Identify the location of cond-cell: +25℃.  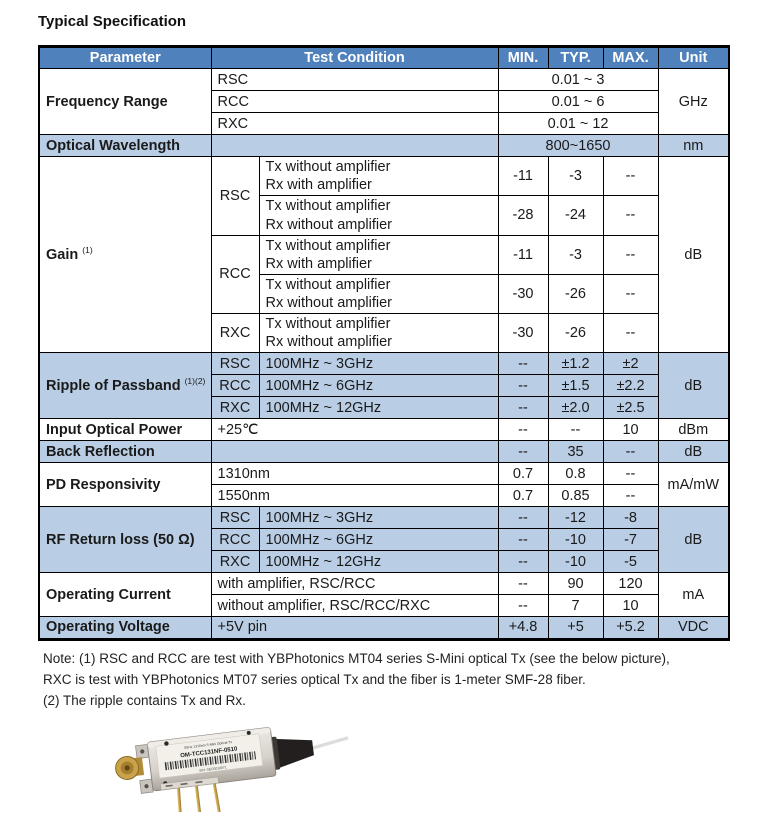
(354, 430).